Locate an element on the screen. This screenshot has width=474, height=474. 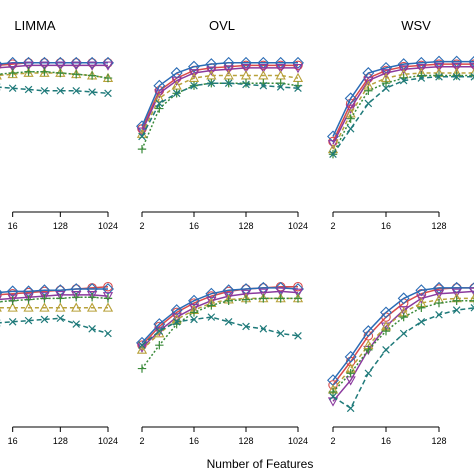
panel-title: OVL is located at coordinates (222, 25).